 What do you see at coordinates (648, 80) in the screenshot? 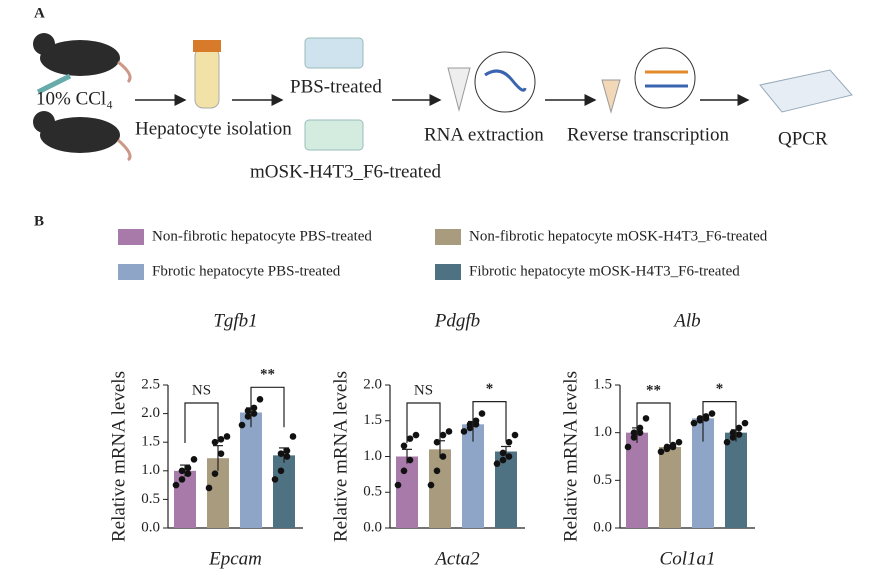
I see `rt-icon` at bounding box center [648, 80].